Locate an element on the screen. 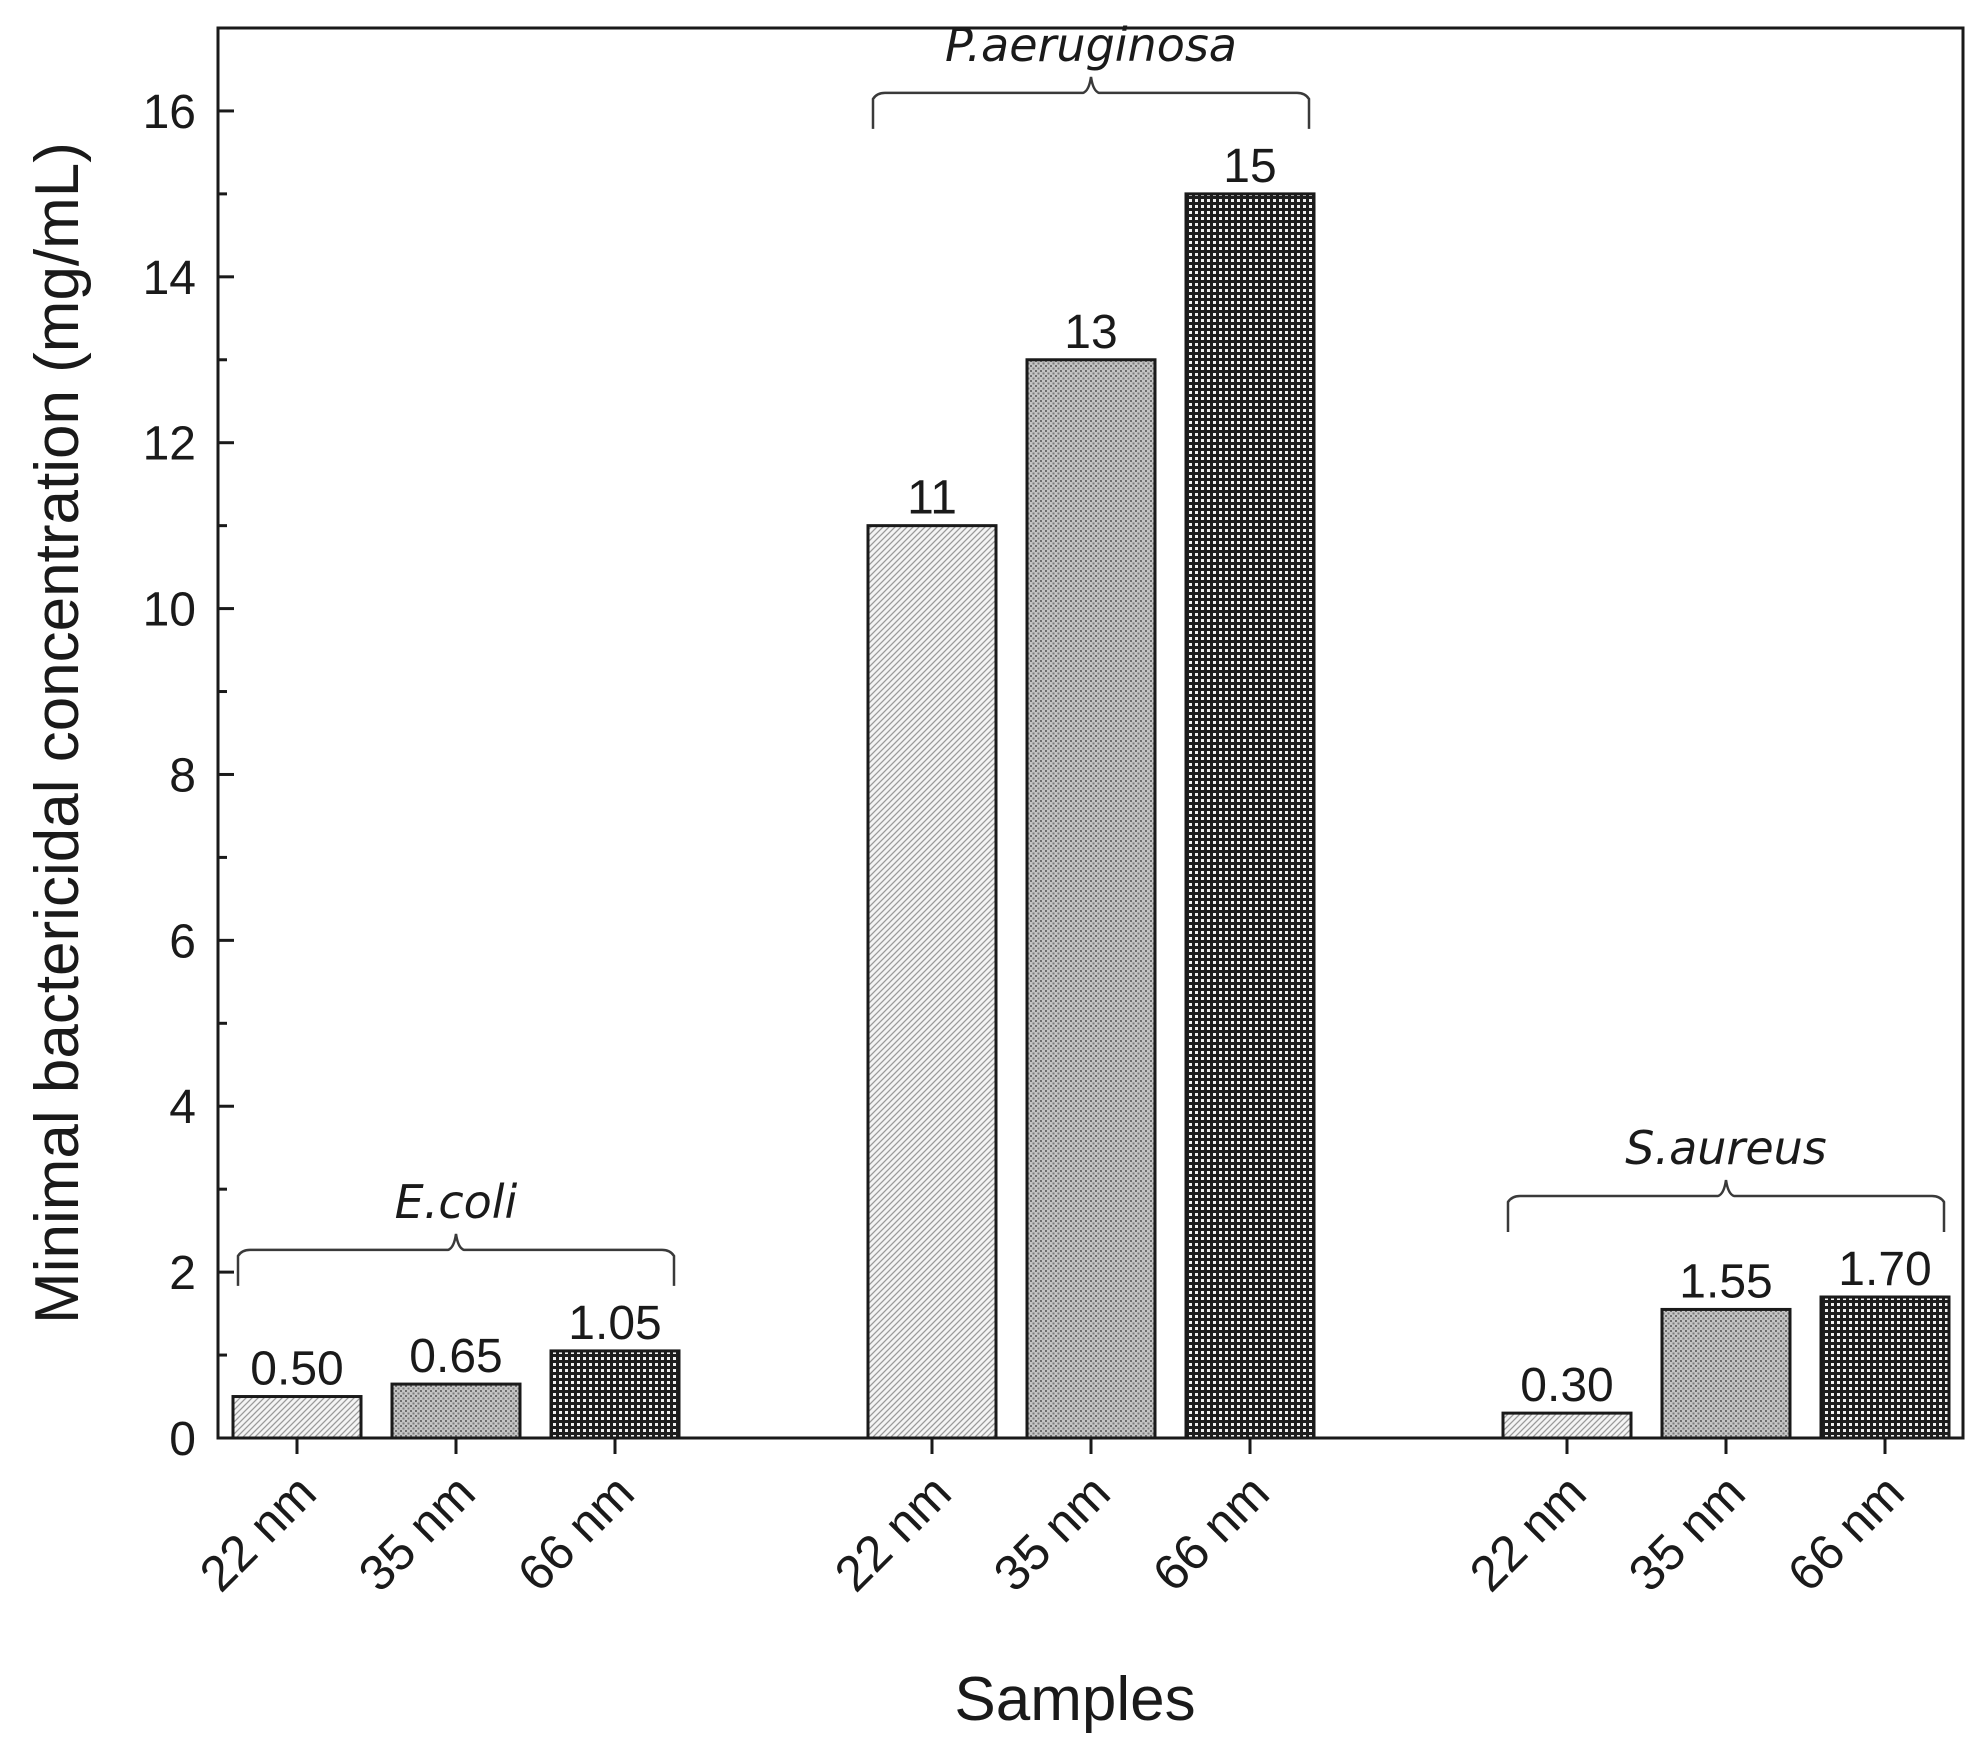 Image resolution: width=1977 pixels, height=1752 pixels. y-tick-label: 14 is located at coordinates (169, 278).